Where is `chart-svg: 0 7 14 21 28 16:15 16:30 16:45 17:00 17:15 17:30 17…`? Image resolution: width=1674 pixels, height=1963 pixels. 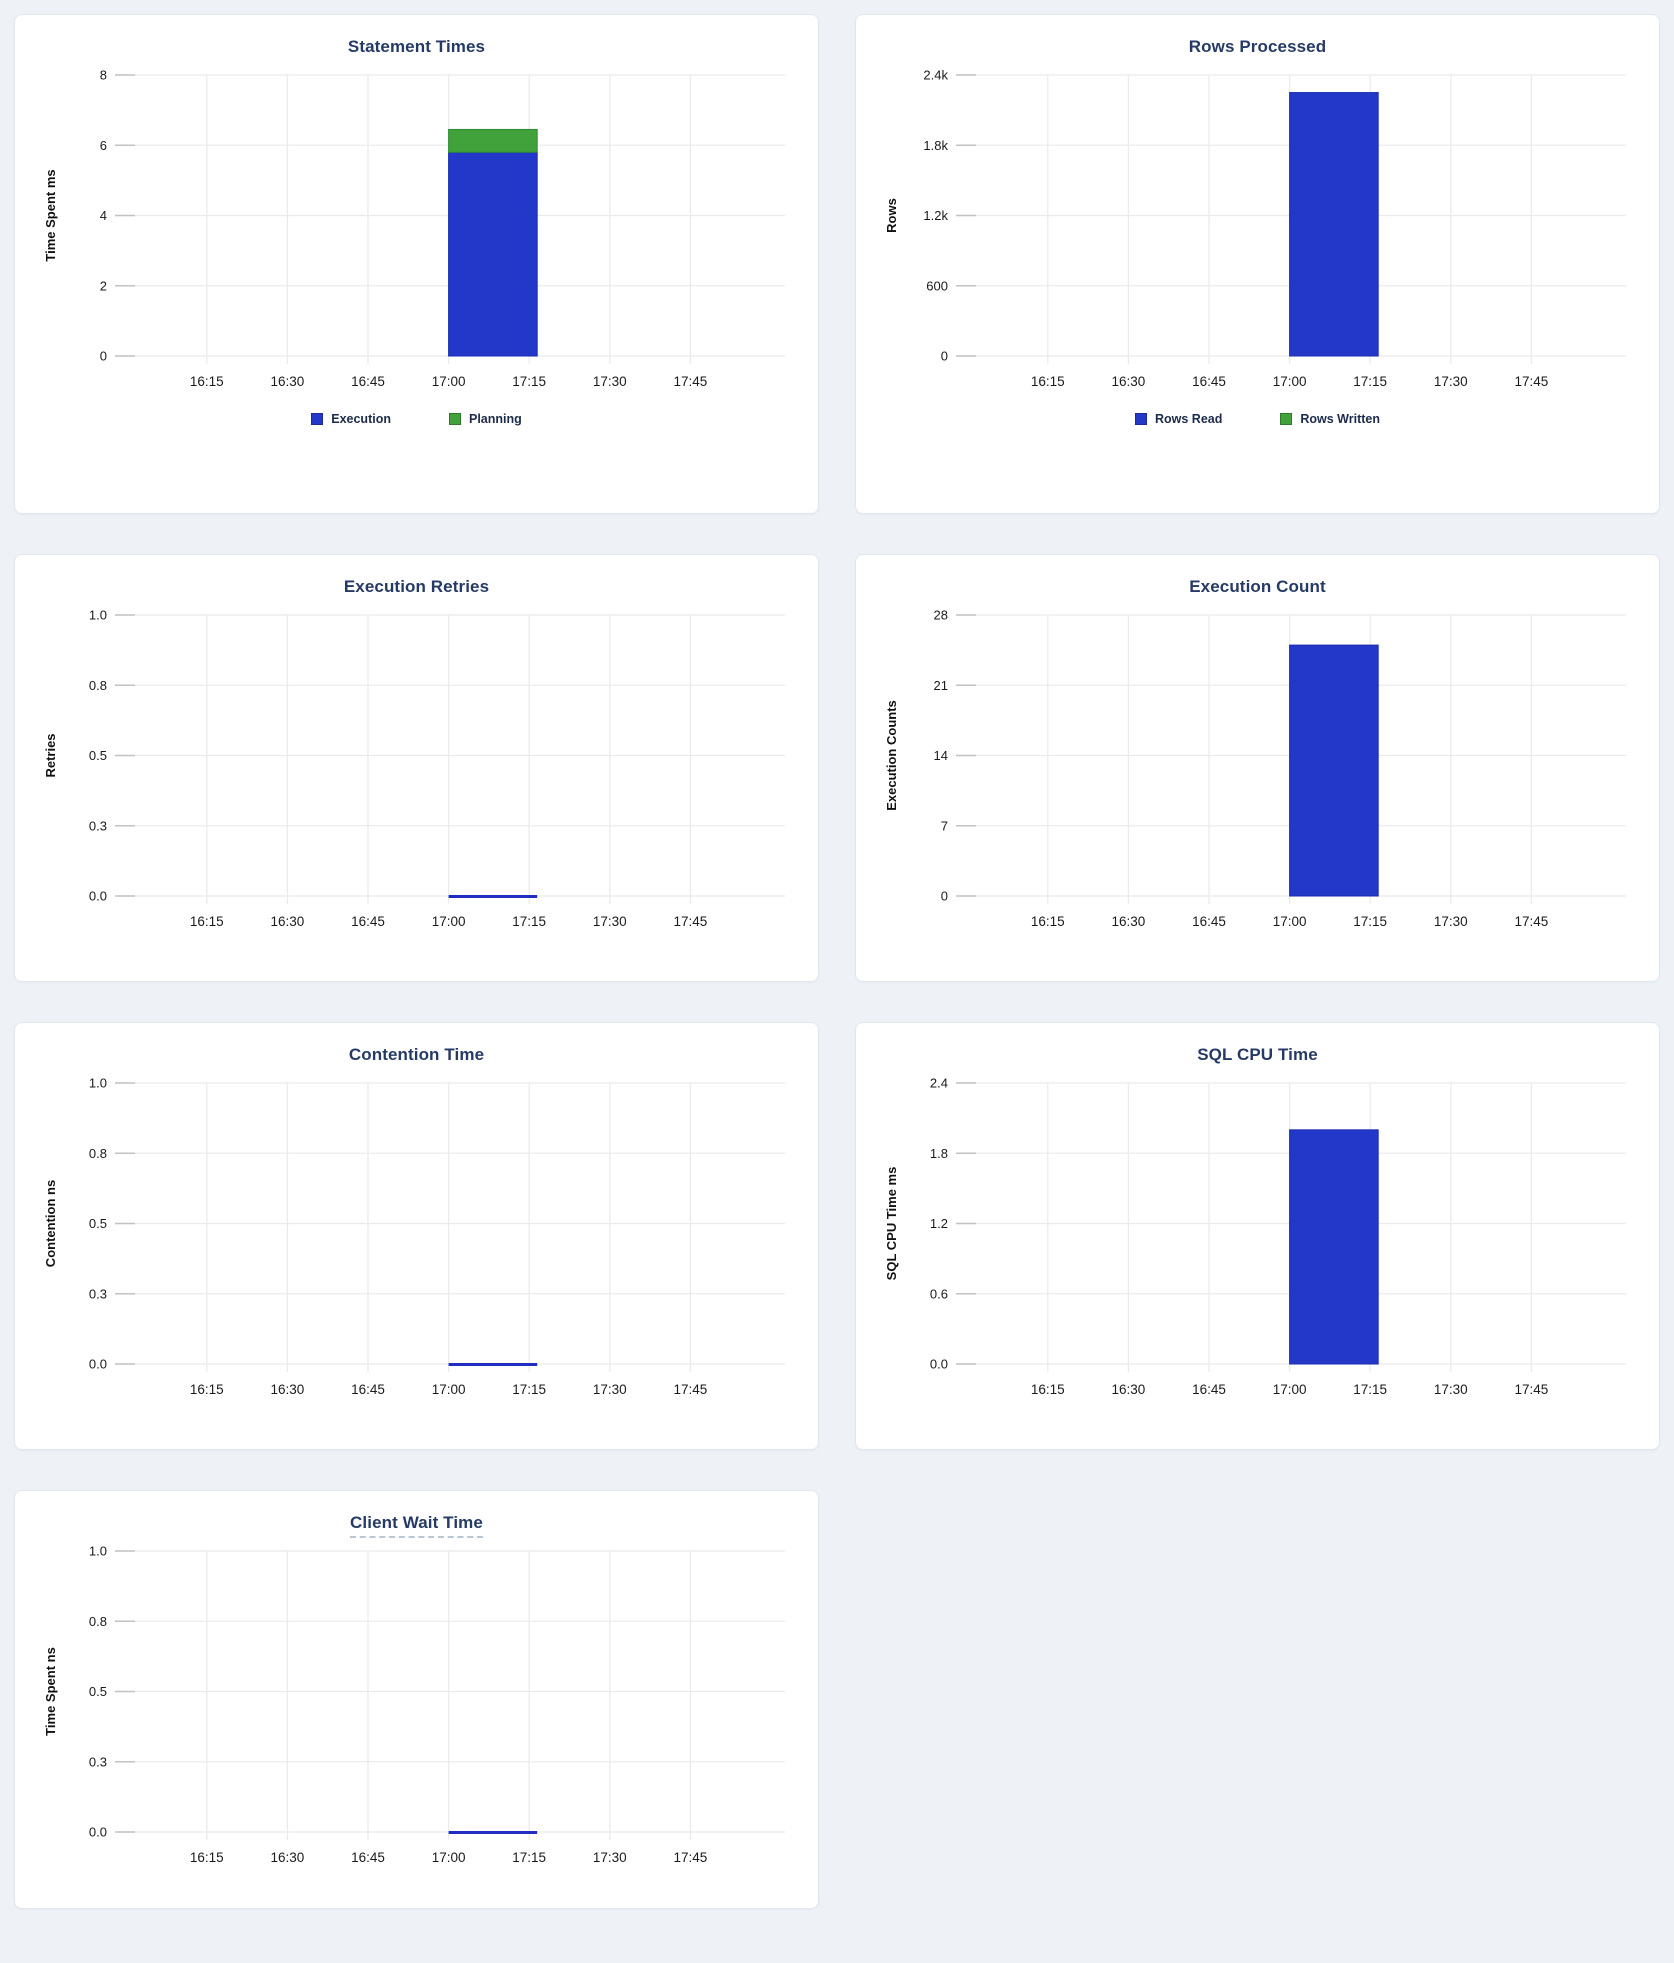 chart-svg: 0 7 14 21 28 16:15 16:30 16:45 17:00 17:15 17:30 17… is located at coordinates (1255, 768).